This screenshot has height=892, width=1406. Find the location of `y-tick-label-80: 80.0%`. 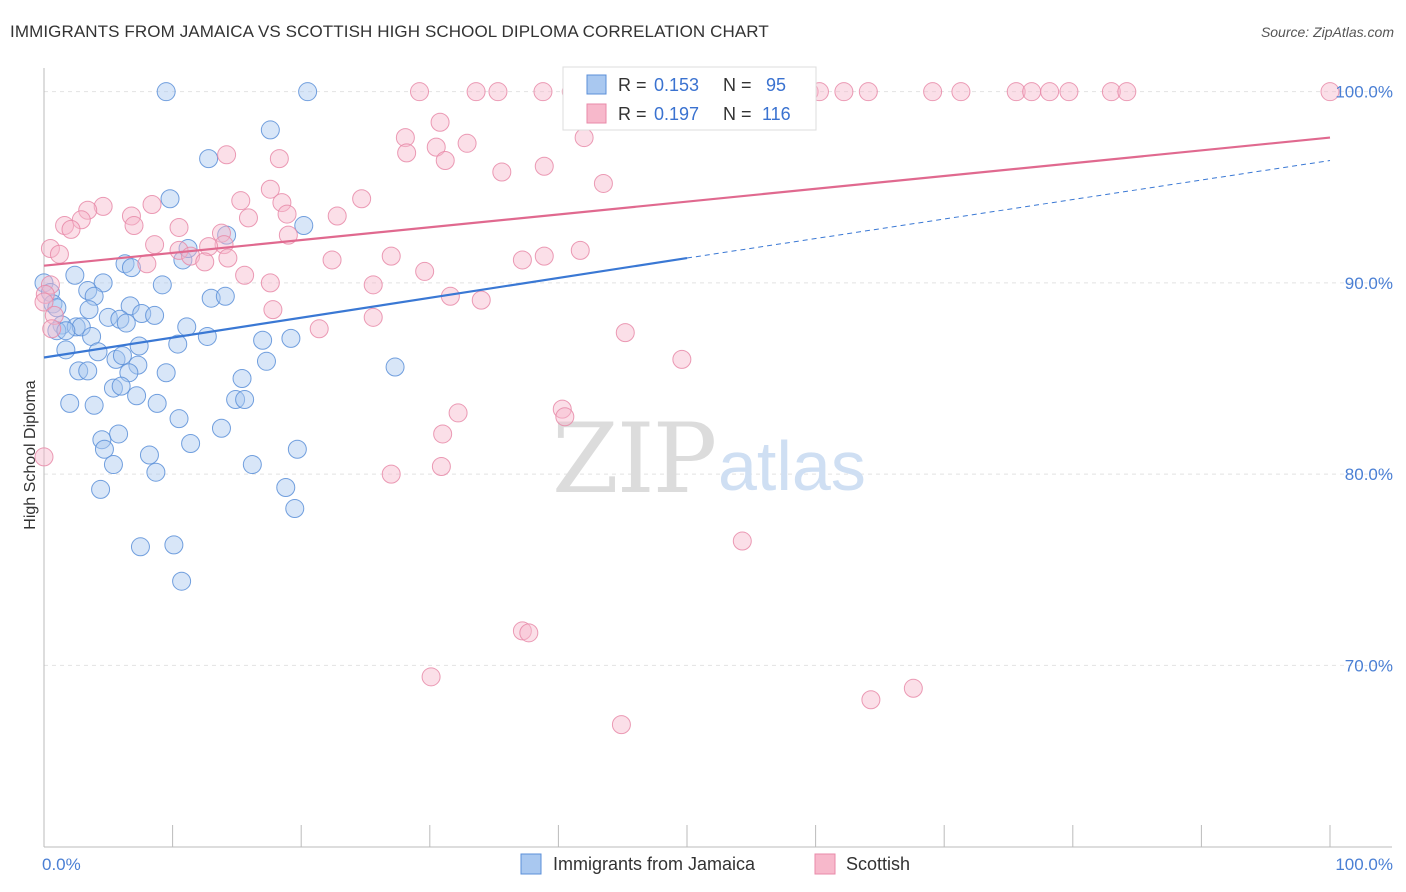

y-tick-label-80: 80.0% is located at coordinates (1369, 474).